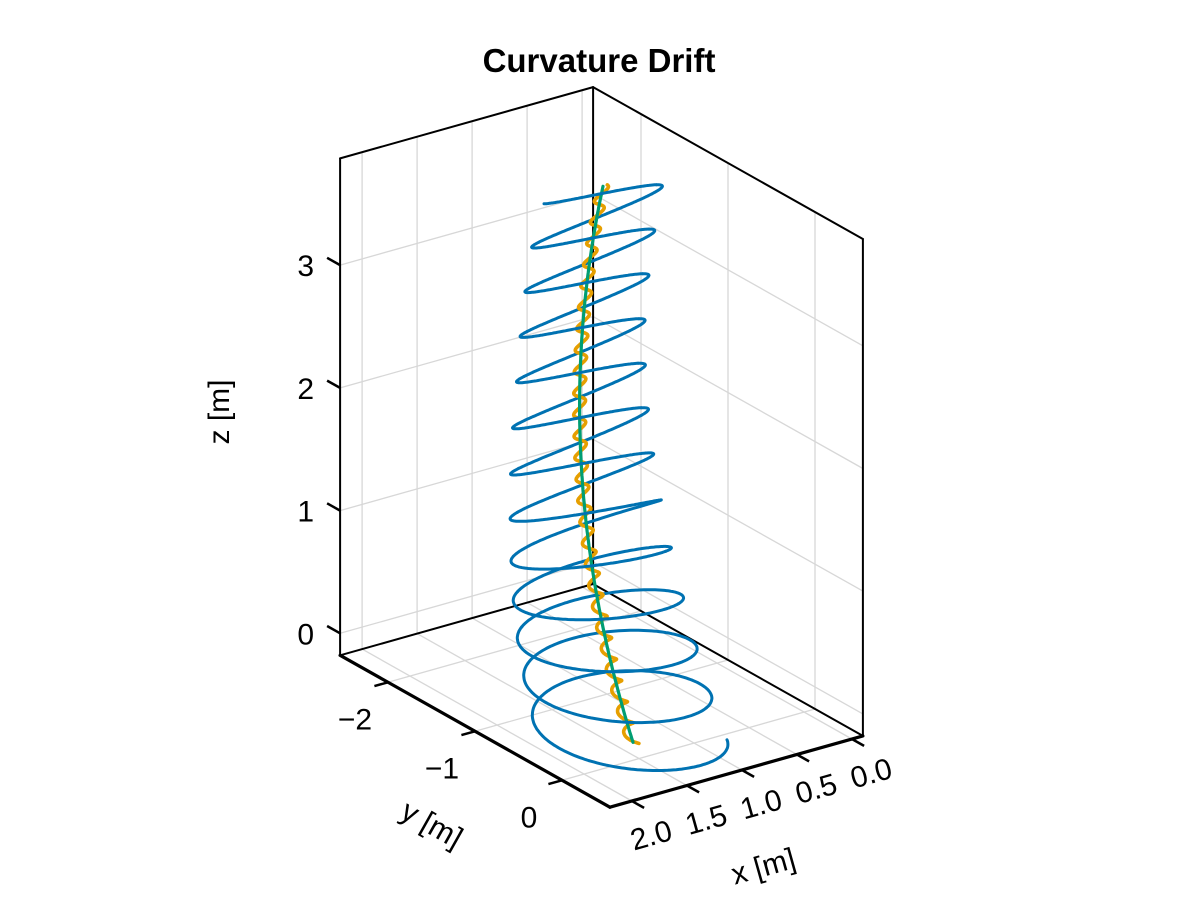 The height and width of the screenshot is (900, 1200). What do you see at coordinates (442, 768) in the screenshot?
I see `y-tick-label: −1` at bounding box center [442, 768].